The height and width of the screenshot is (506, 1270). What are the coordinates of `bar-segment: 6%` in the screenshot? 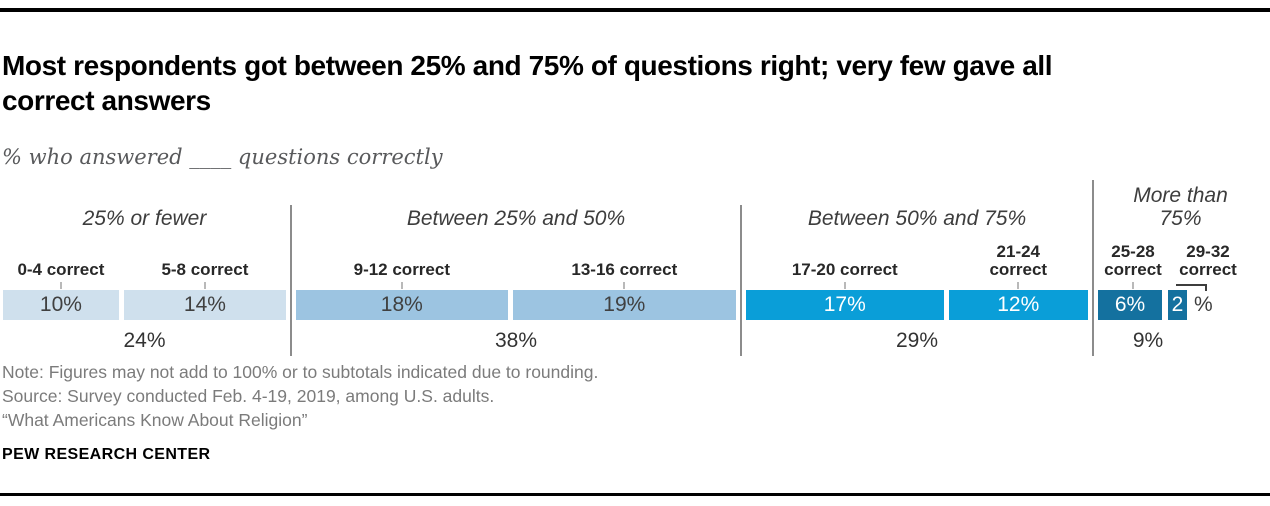 It's located at (1130, 305).